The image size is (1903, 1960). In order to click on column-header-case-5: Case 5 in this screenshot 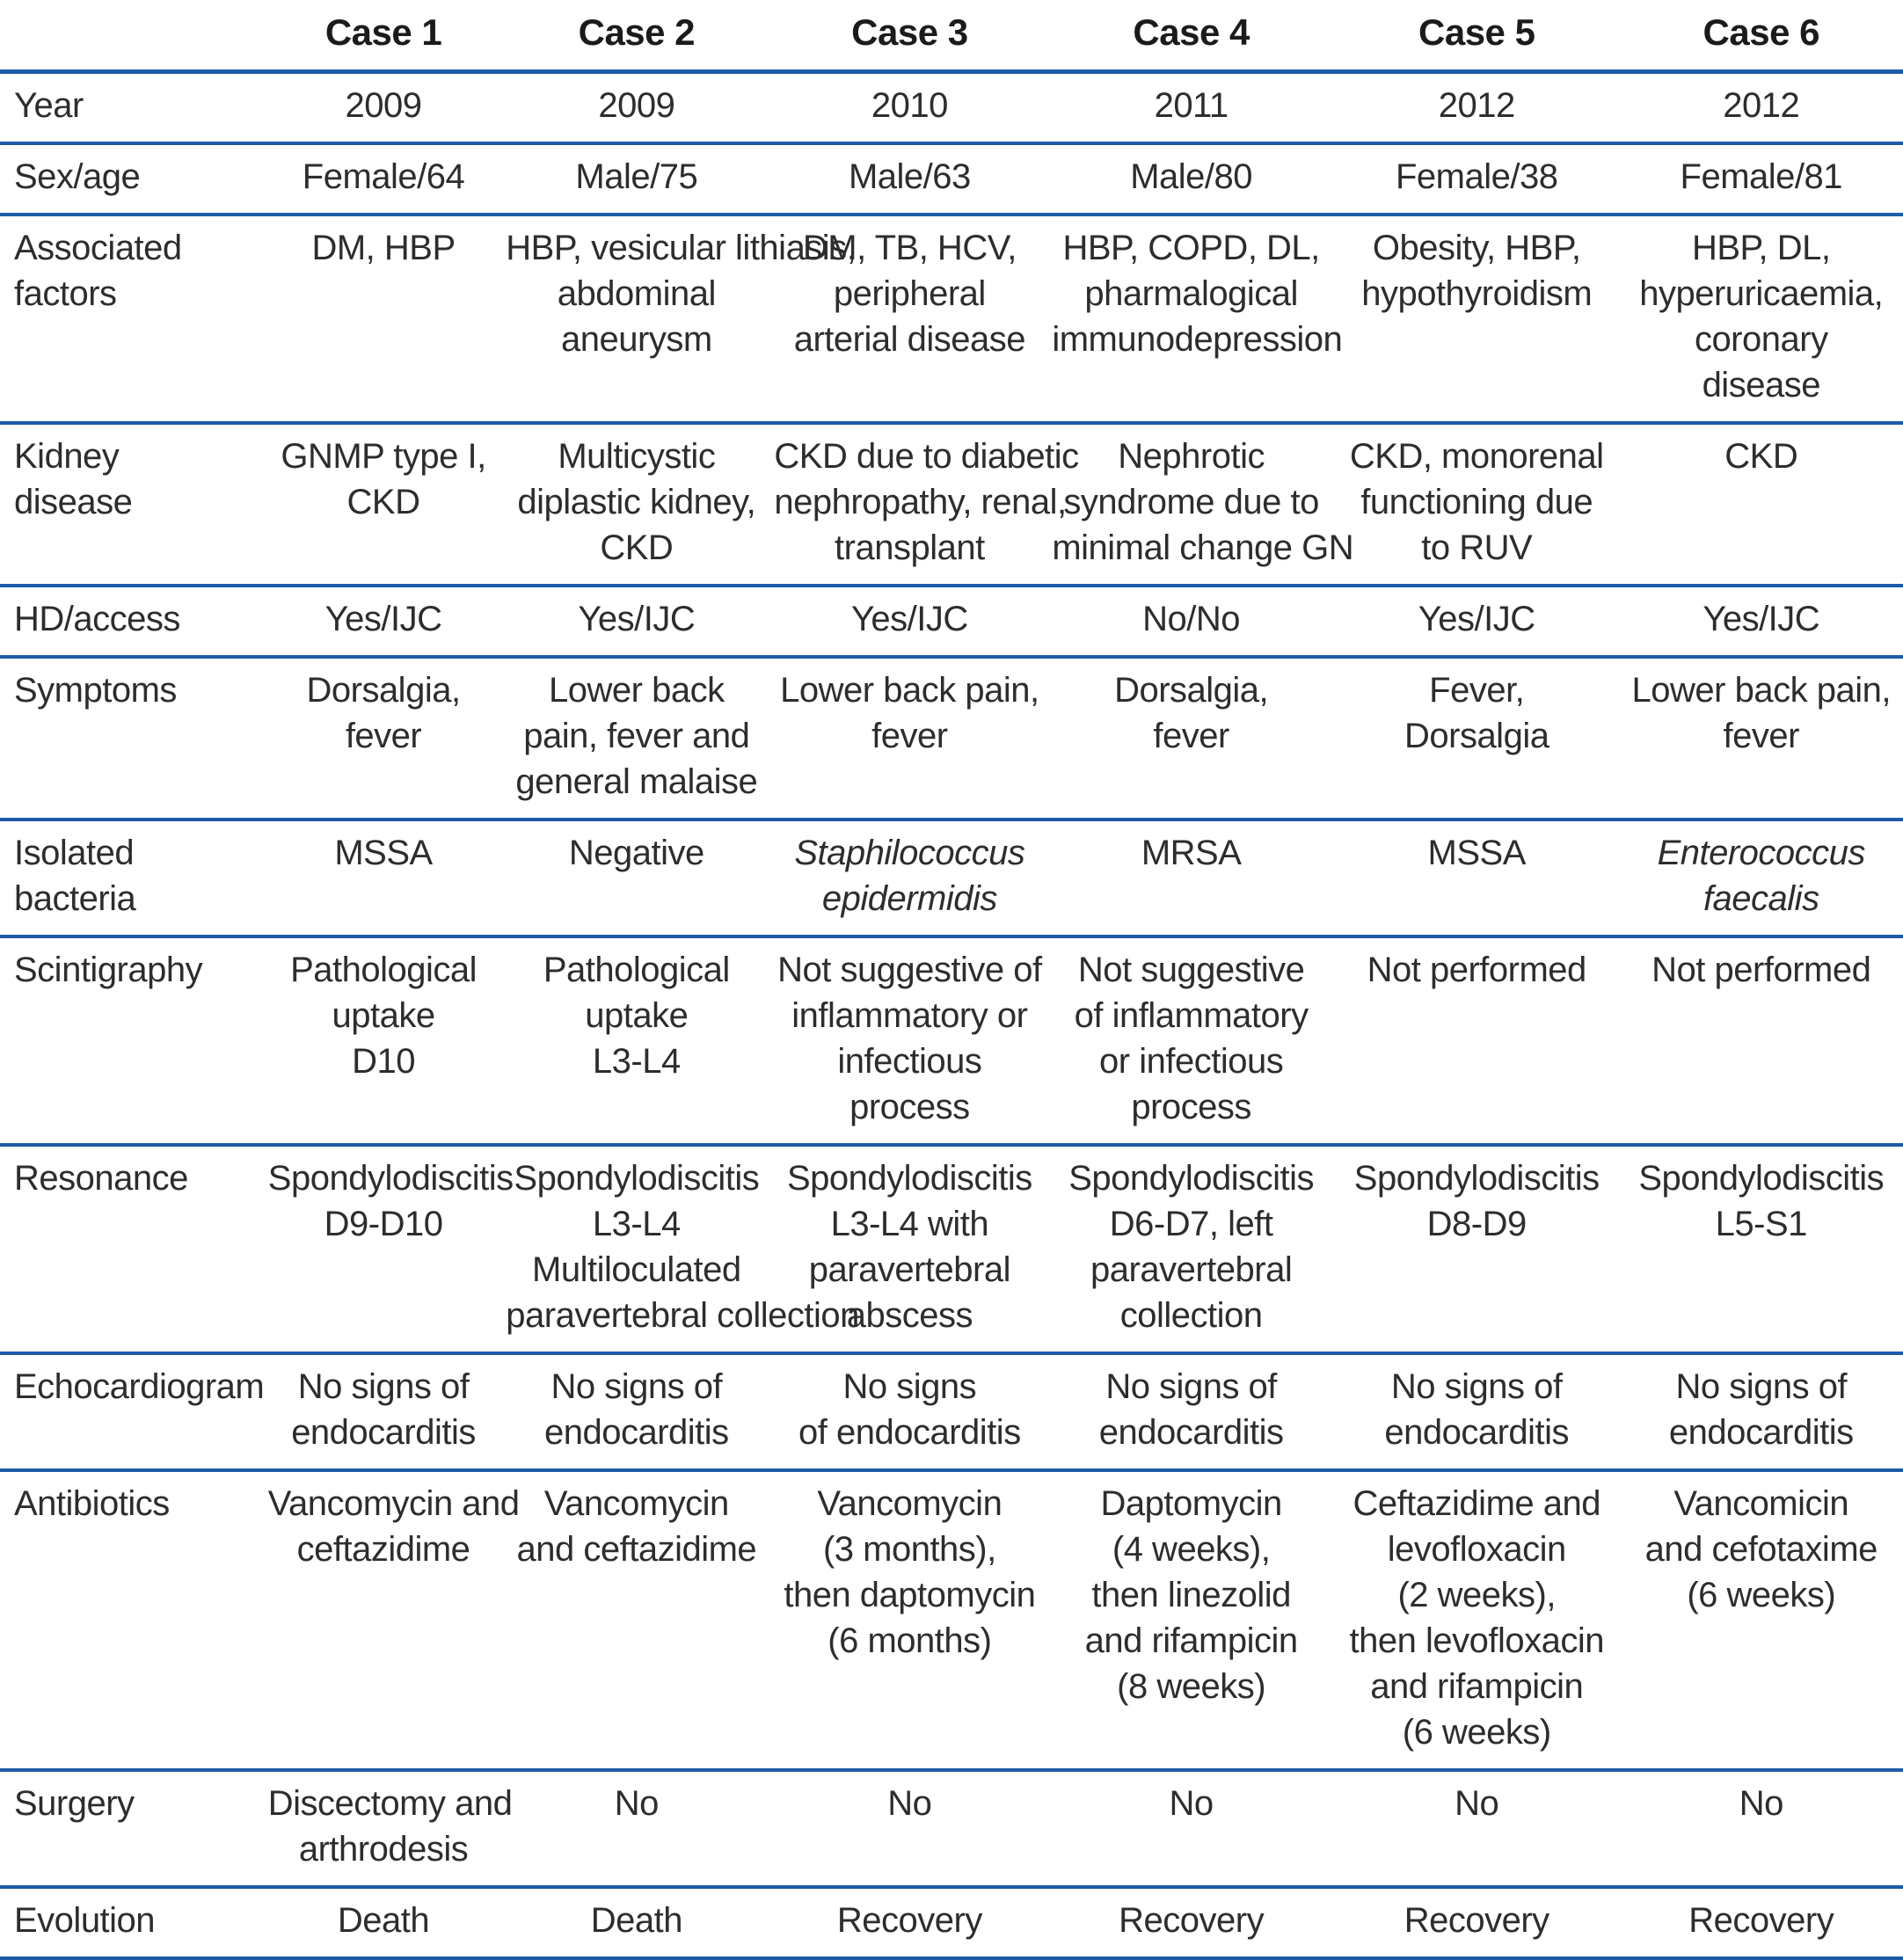, I will do `click(1476, 37)`.